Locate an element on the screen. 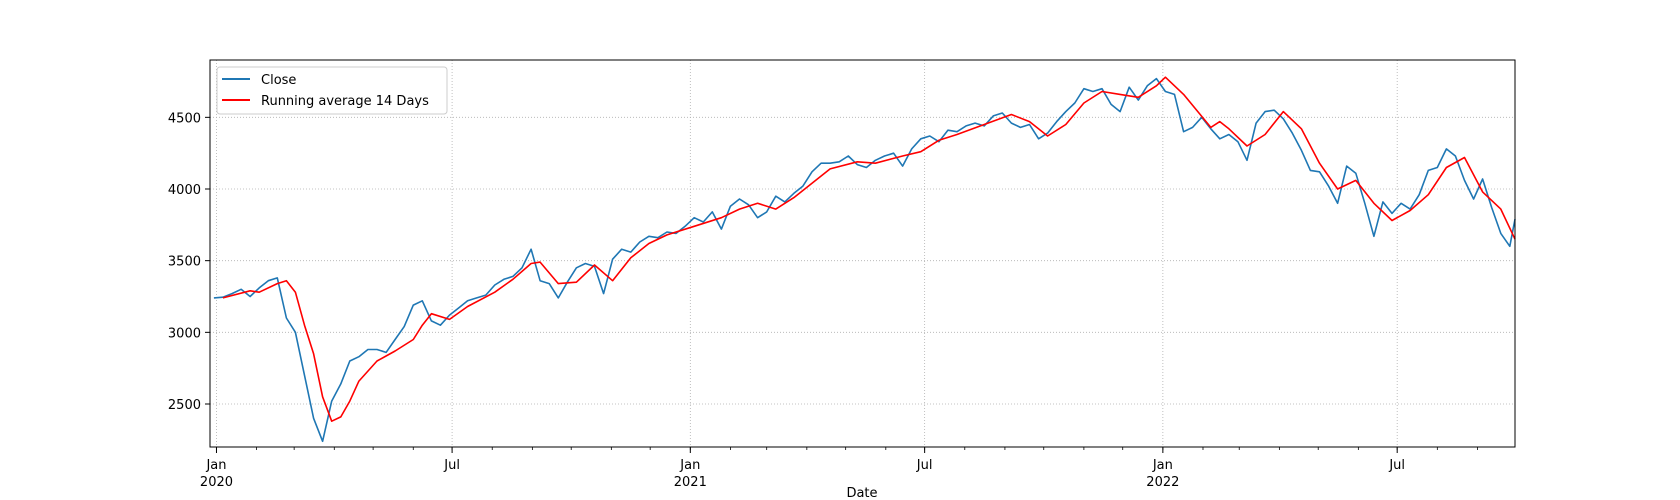 The height and width of the screenshot is (500, 1680). legend-label-close: Close is located at coordinates (278, 80).